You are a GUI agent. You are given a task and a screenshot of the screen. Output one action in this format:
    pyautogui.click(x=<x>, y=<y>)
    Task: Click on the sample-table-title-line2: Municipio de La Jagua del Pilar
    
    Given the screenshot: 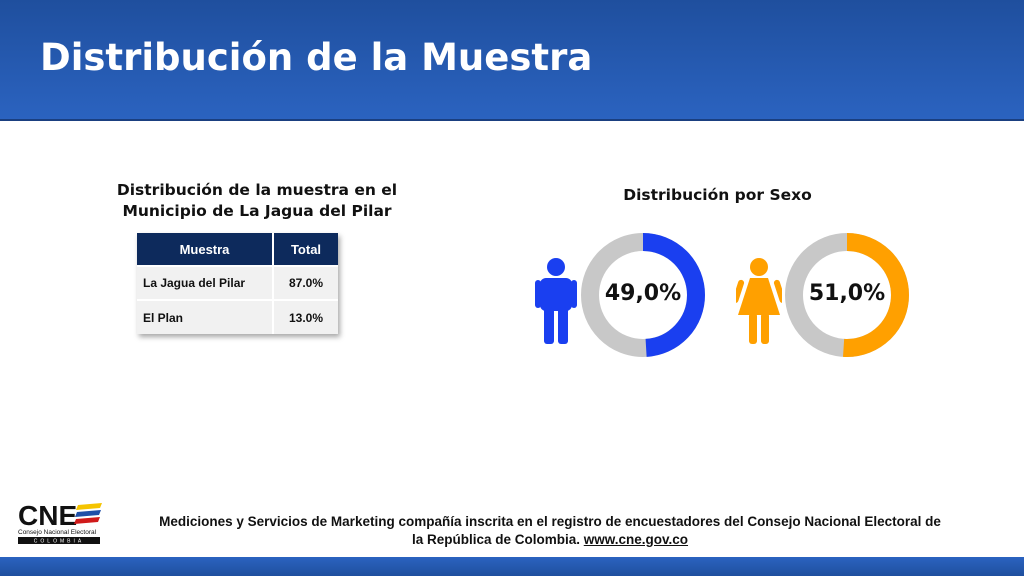 What is the action you would take?
    pyautogui.click(x=257, y=211)
    